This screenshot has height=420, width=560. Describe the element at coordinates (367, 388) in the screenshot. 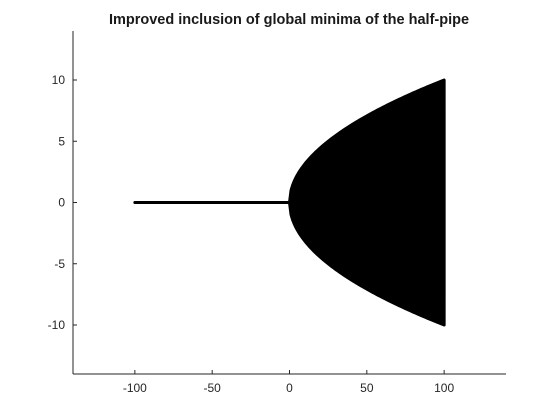

I see `x-tick-label: 50` at that location.